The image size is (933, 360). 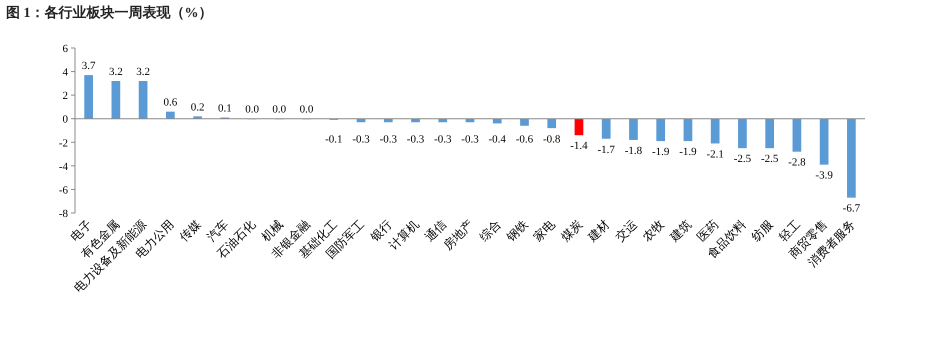 I want to click on data-label: -2.8, so click(x=797, y=162).